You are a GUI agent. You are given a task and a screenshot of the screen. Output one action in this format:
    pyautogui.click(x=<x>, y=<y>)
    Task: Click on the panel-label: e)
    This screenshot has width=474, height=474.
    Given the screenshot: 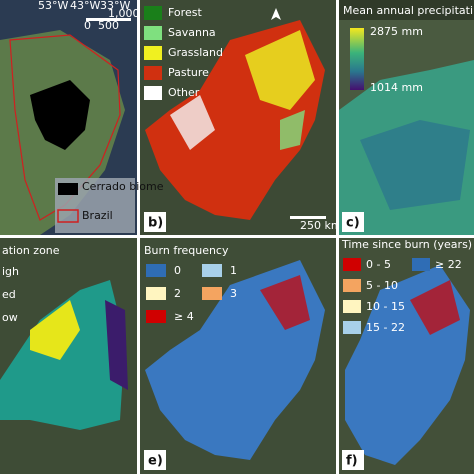 What is the action you would take?
    pyautogui.click(x=155, y=461)
    